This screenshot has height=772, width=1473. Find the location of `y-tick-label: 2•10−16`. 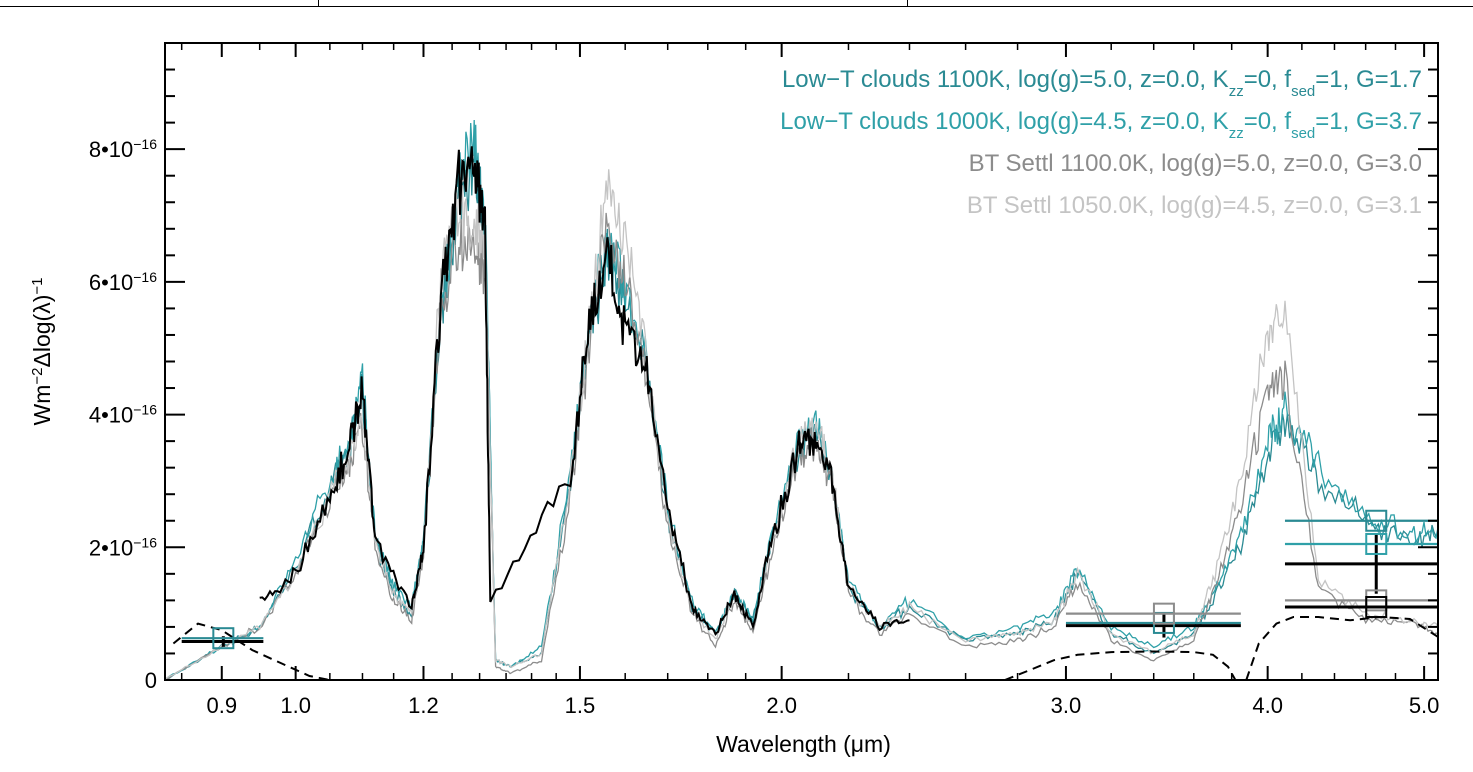

y-tick-label: 2•10−16 is located at coordinates (123, 547).